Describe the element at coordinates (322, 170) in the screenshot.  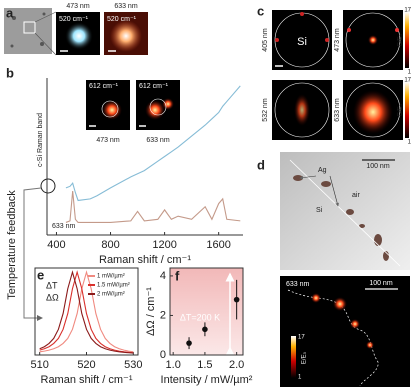
I see `material-label: Ag` at that location.